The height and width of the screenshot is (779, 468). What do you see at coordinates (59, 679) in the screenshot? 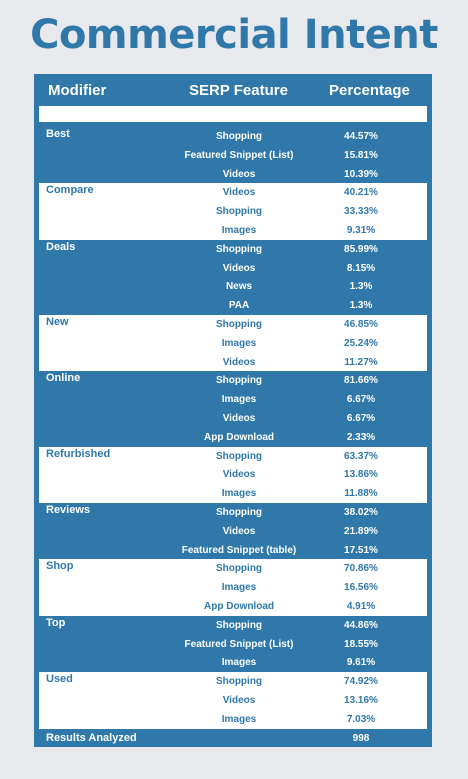
I see `modifier-label: Used` at bounding box center [59, 679].